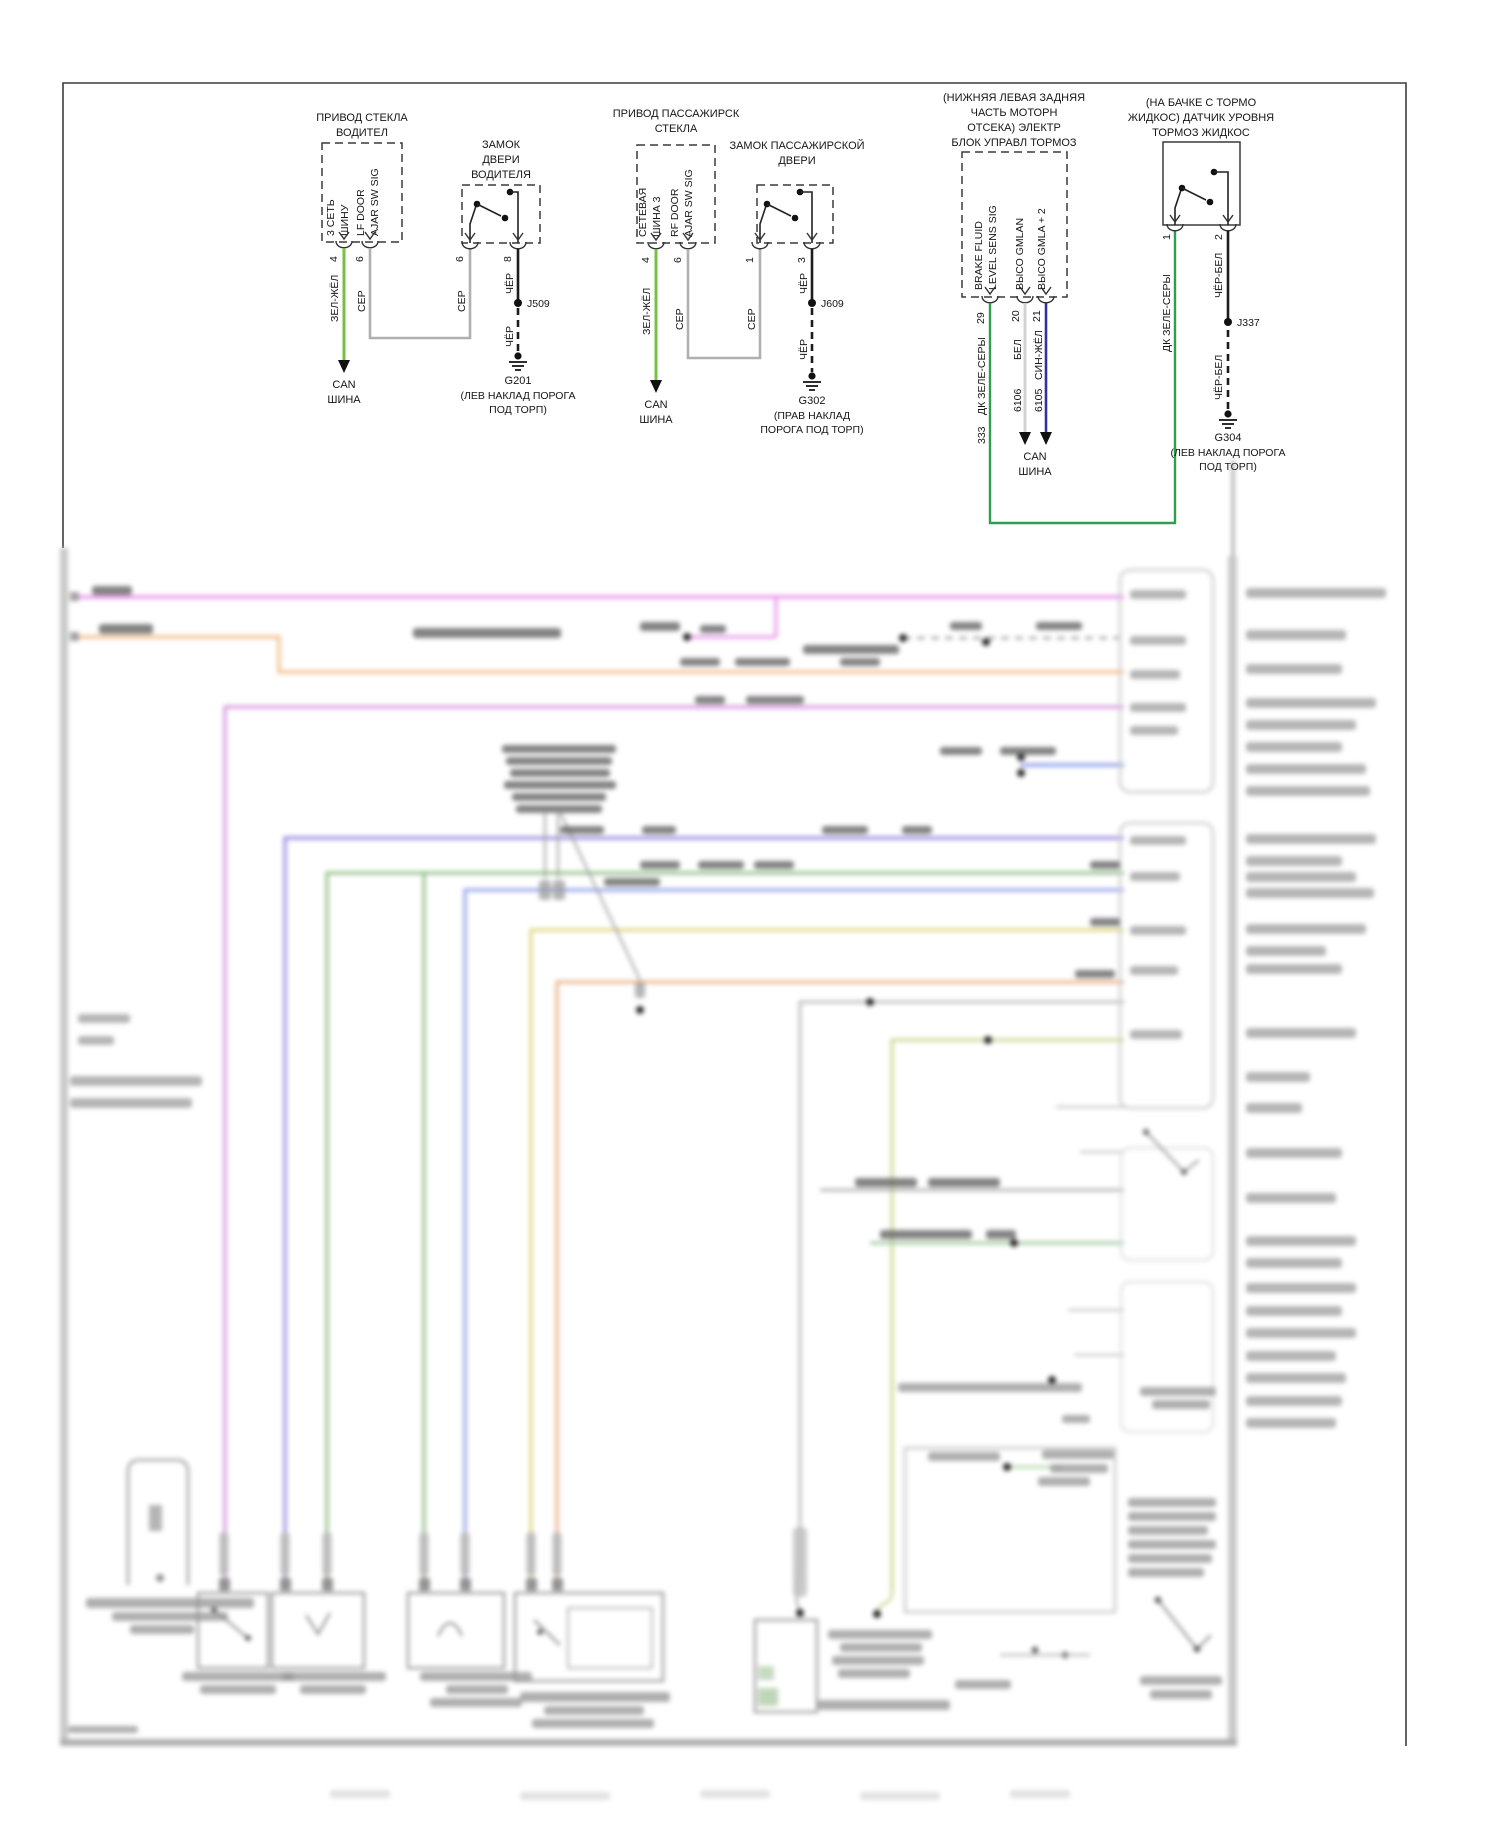 The height and width of the screenshot is (1828, 1500). Describe the element at coordinates (796, 145) in the screenshot. I see `block-title: ЗАМОК ПАССАЖИРСКОЙ` at that location.